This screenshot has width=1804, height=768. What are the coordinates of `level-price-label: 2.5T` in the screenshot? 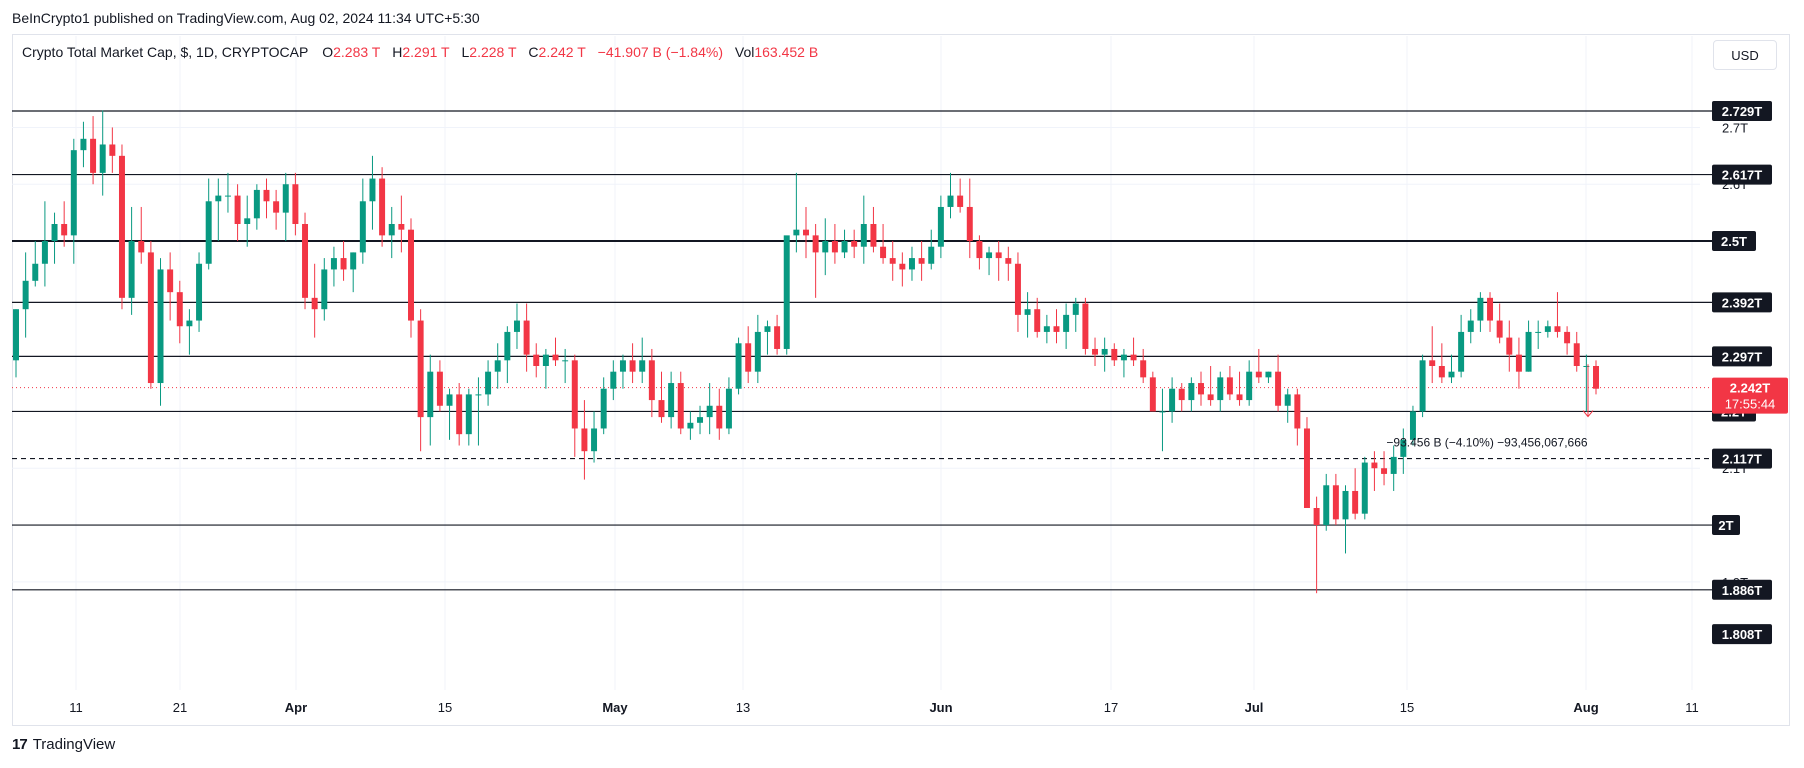 It's located at (1734, 241).